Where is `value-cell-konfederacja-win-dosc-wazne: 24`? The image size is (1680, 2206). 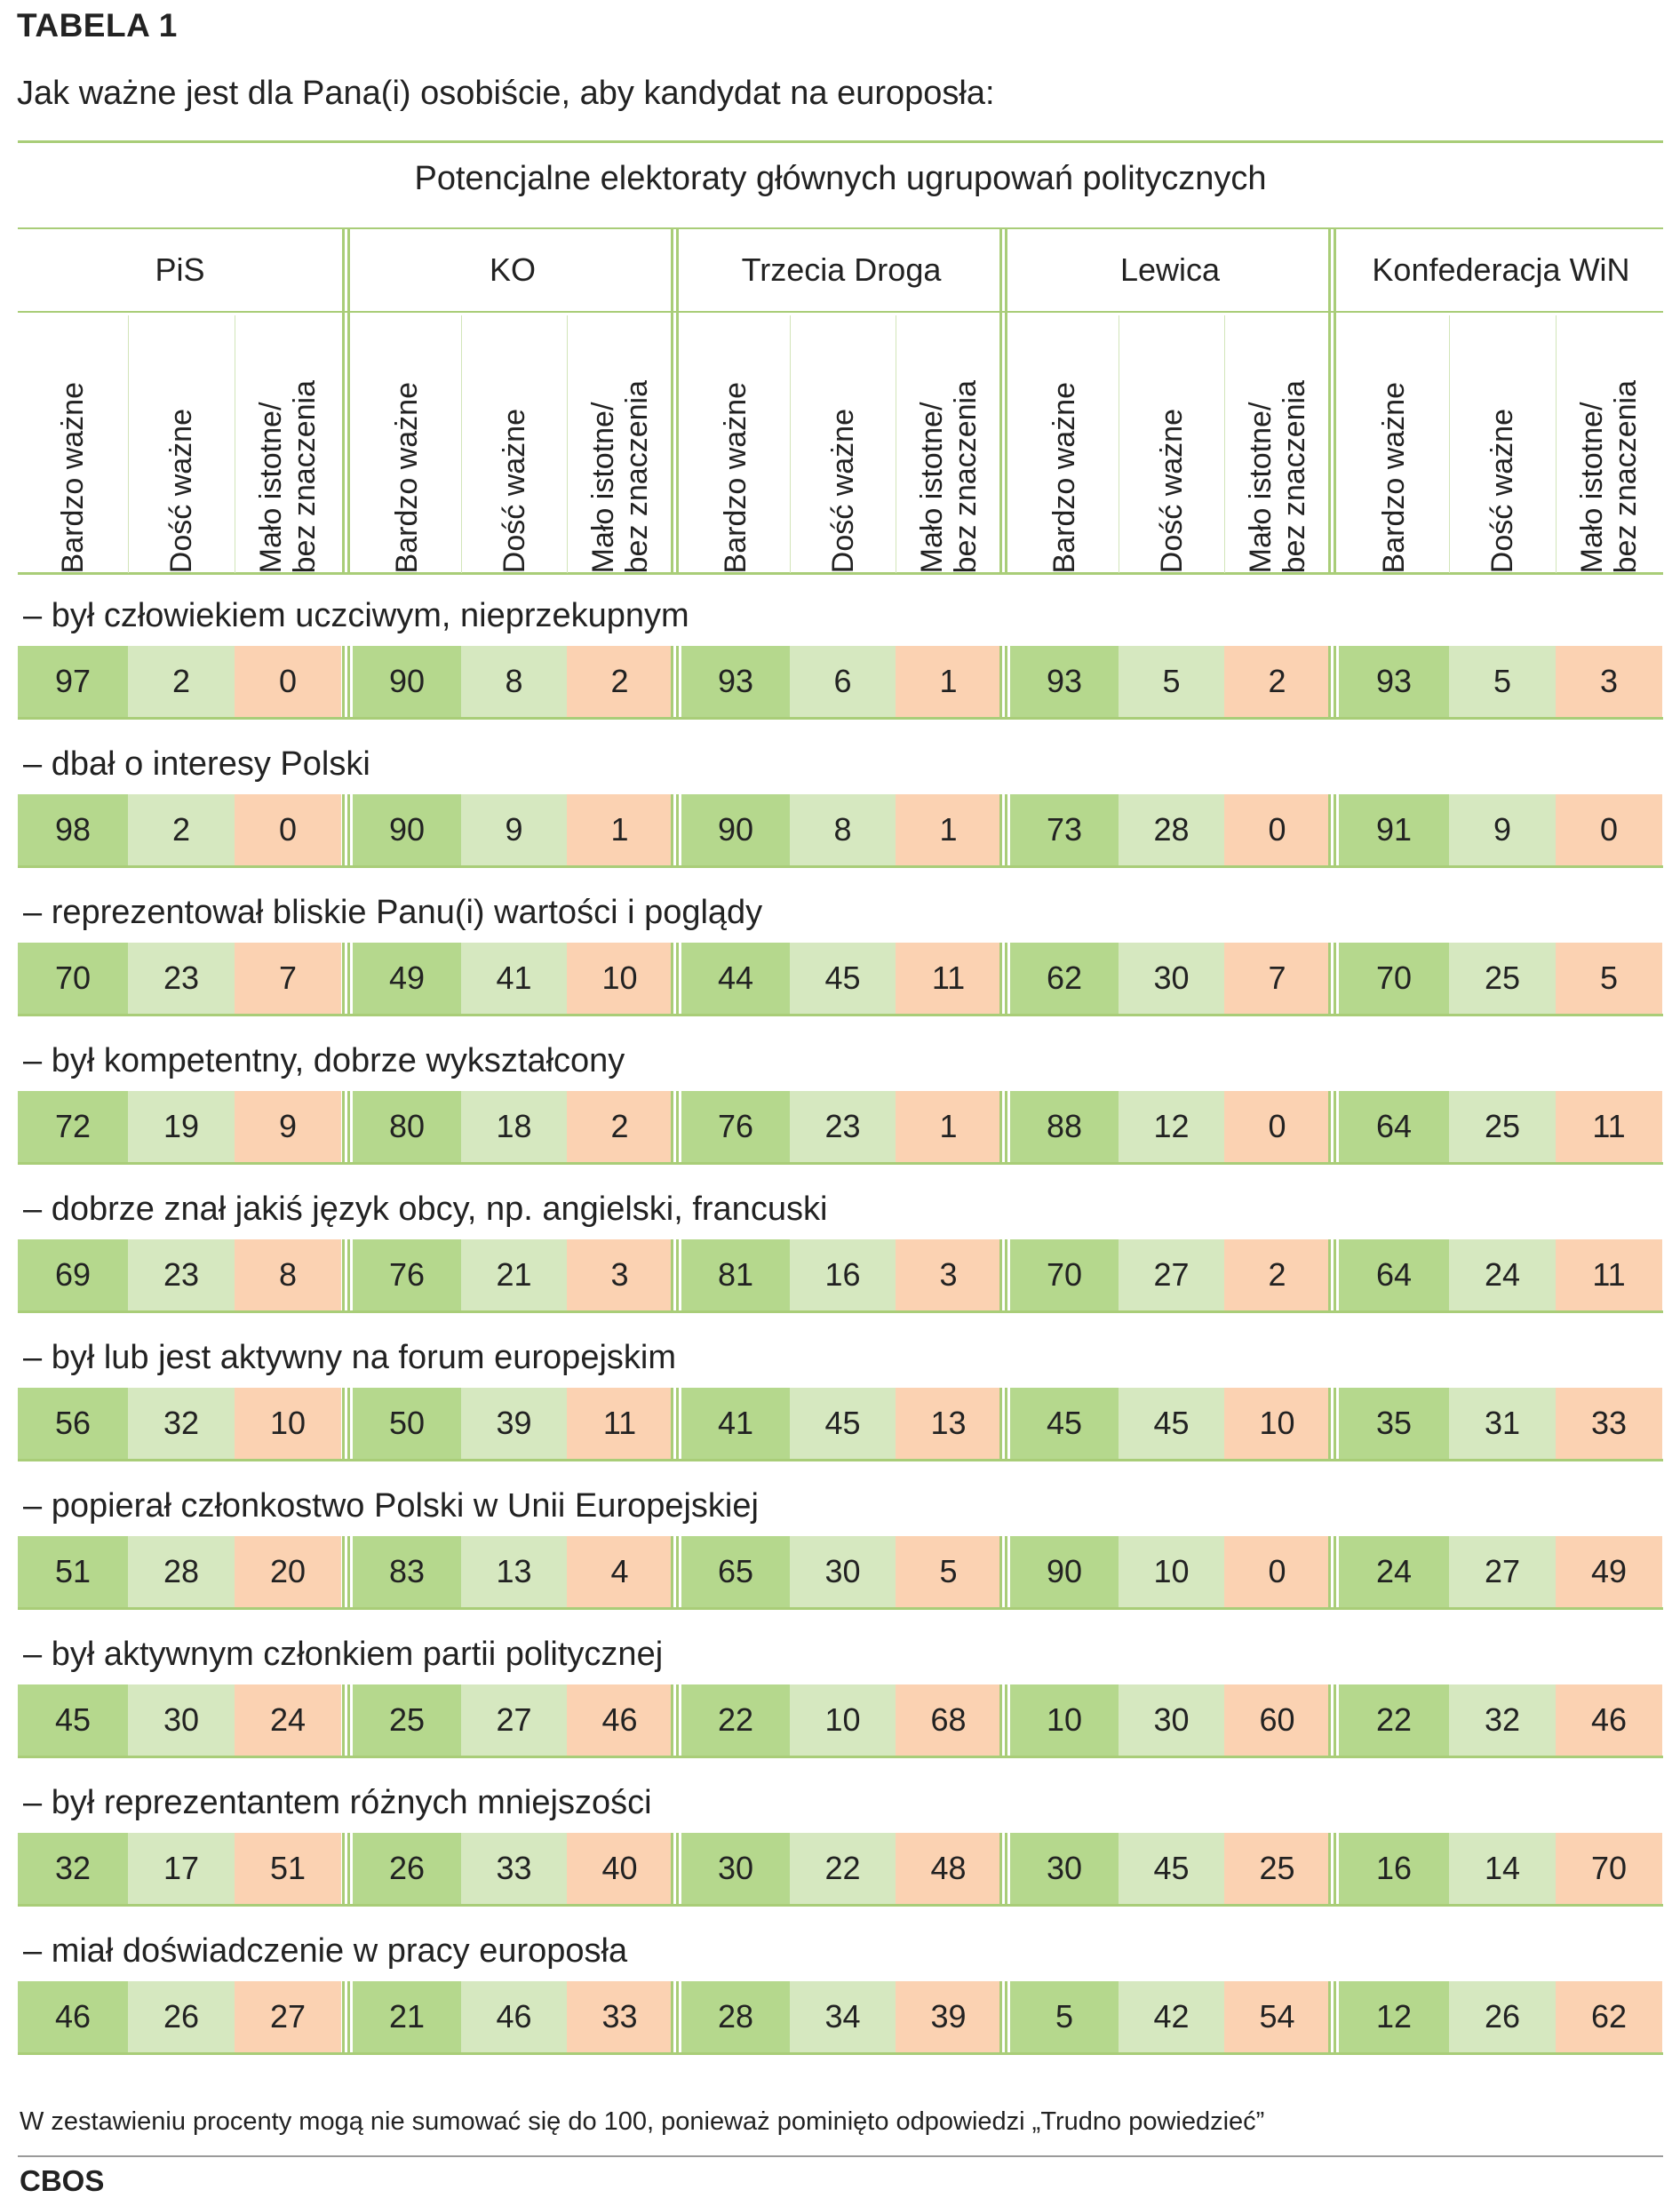 value-cell-konfederacja-win-dosc-wazne: 24 is located at coordinates (1502, 1274).